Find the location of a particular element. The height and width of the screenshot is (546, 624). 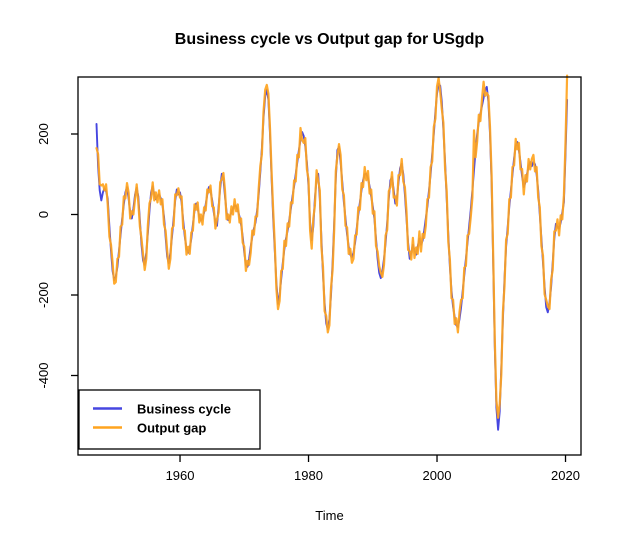

legend-label-output-gap: Output gap is located at coordinates (171, 428).